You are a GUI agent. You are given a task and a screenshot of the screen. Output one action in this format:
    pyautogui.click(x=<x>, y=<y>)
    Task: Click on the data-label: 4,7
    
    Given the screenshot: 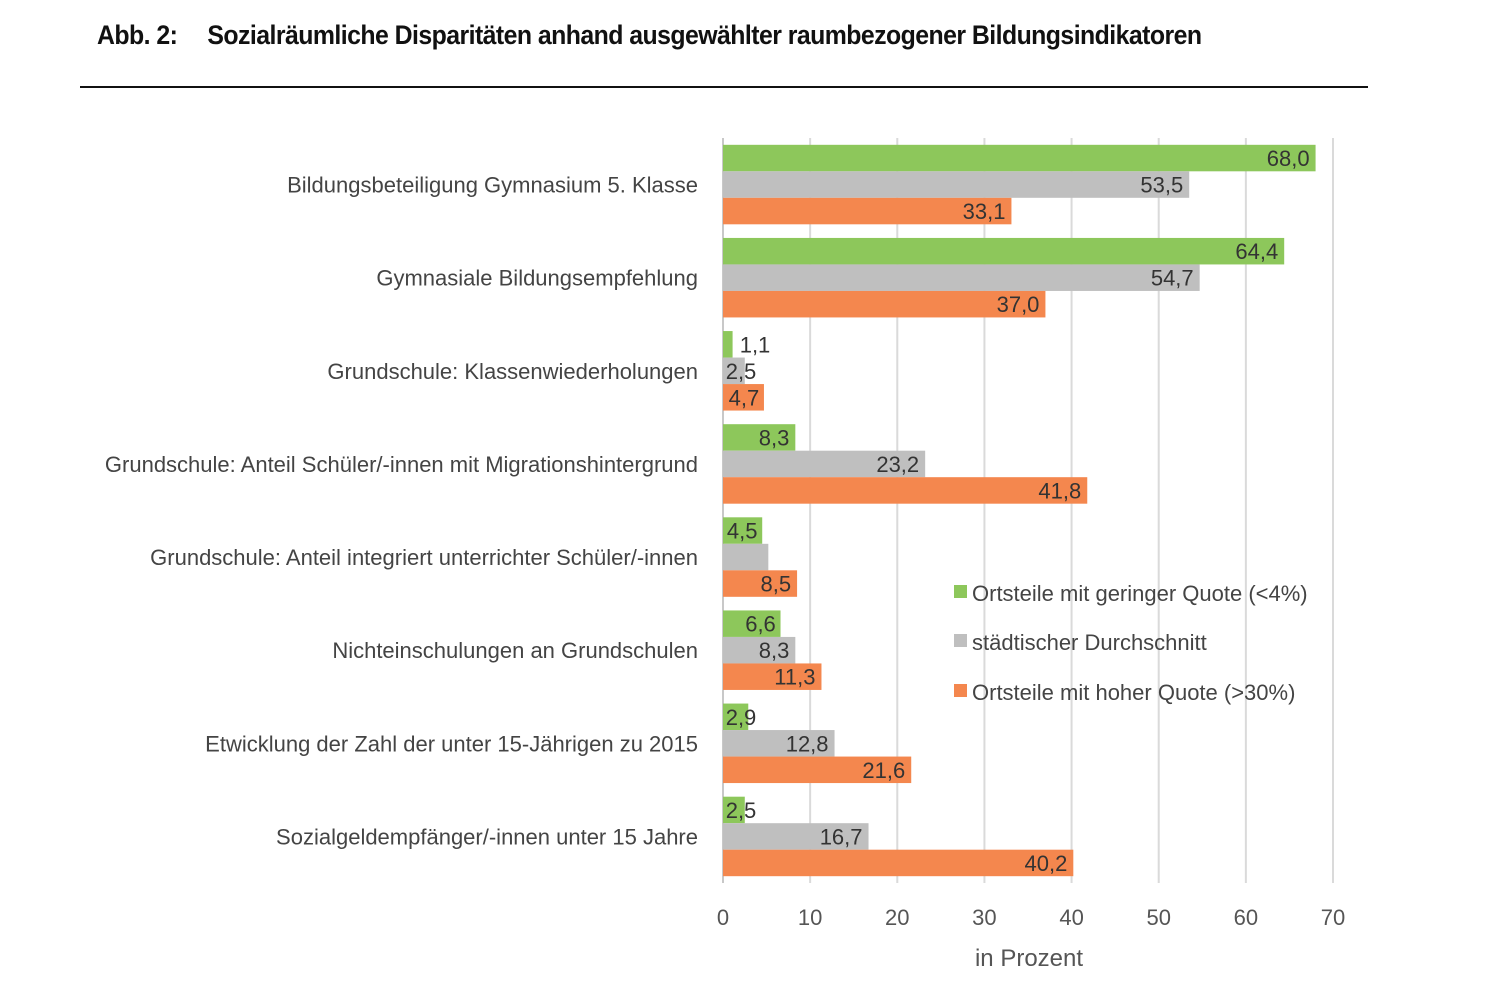 What is the action you would take?
    pyautogui.click(x=744, y=397)
    